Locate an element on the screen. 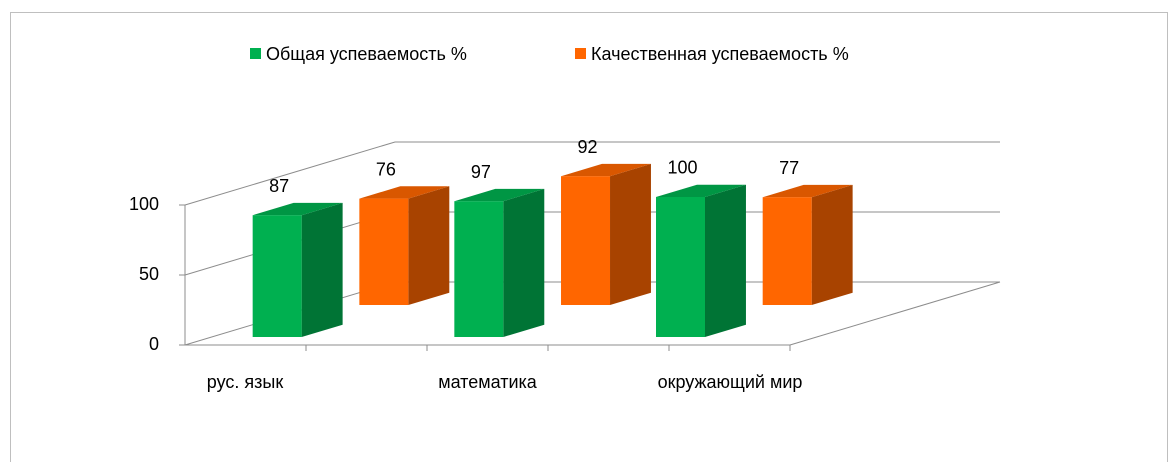  legend-label: Общая успеваемость % is located at coordinates (366, 54).